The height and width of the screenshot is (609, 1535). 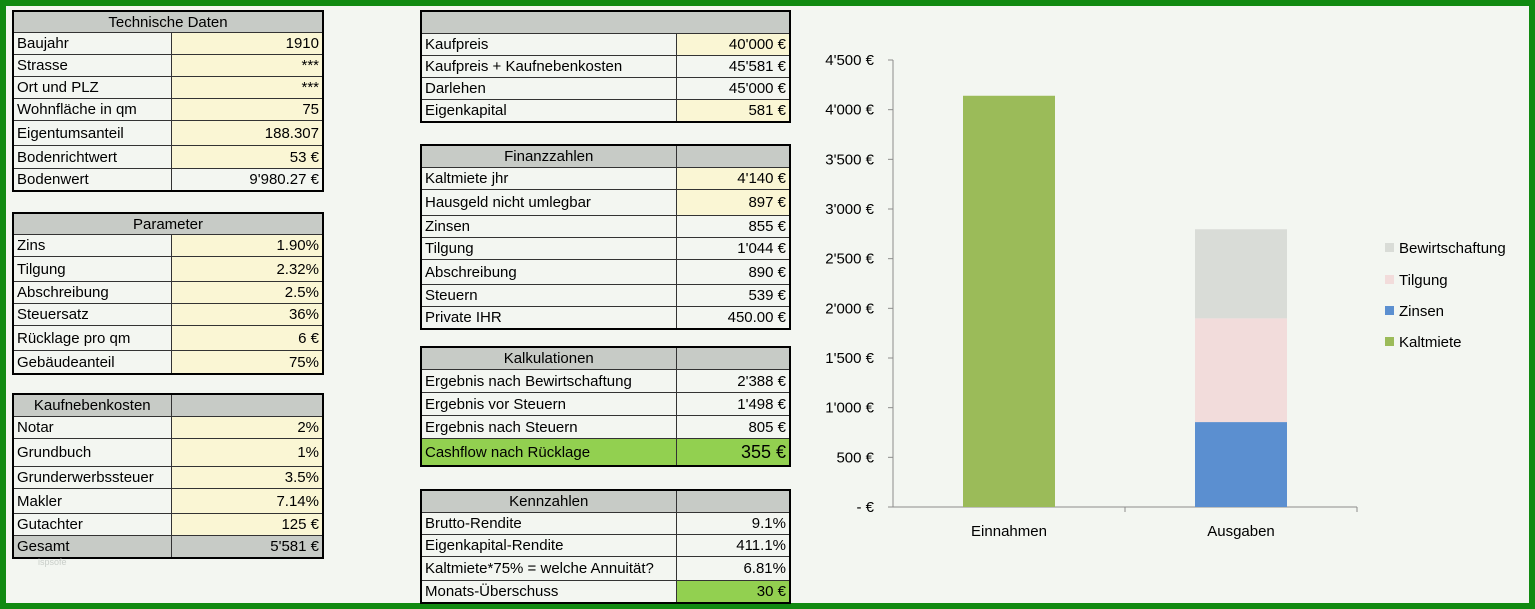 I want to click on row-value: 411.1%, so click(x=733, y=545).